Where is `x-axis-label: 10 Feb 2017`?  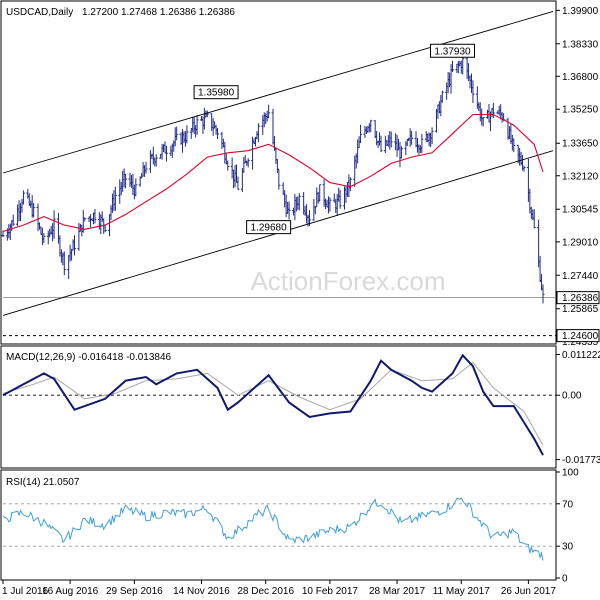
x-axis-label: 10 Feb 2017 is located at coordinates (330, 591).